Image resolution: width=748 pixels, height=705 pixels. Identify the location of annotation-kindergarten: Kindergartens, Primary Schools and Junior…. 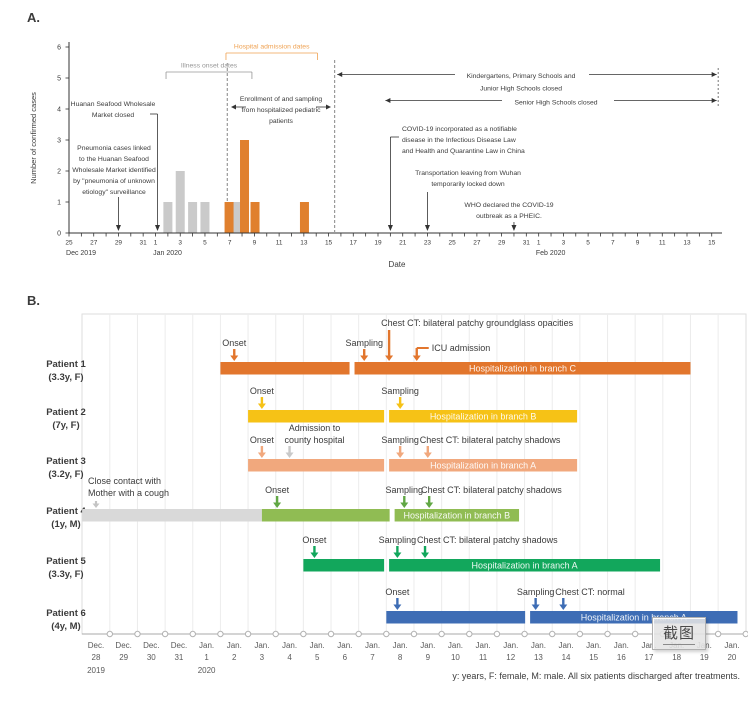
(528, 87).